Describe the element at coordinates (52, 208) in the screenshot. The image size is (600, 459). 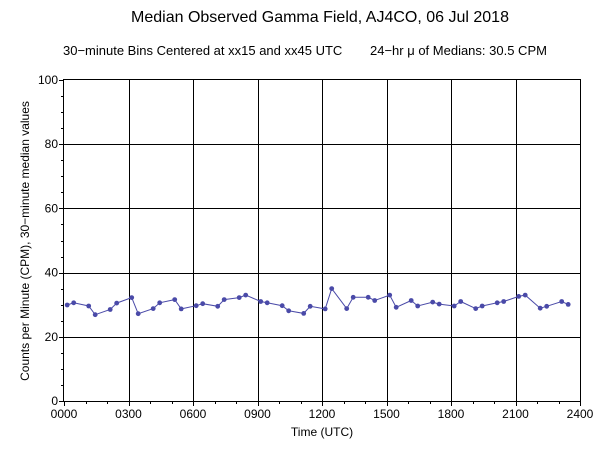
I see `y-tick-label: 60` at that location.